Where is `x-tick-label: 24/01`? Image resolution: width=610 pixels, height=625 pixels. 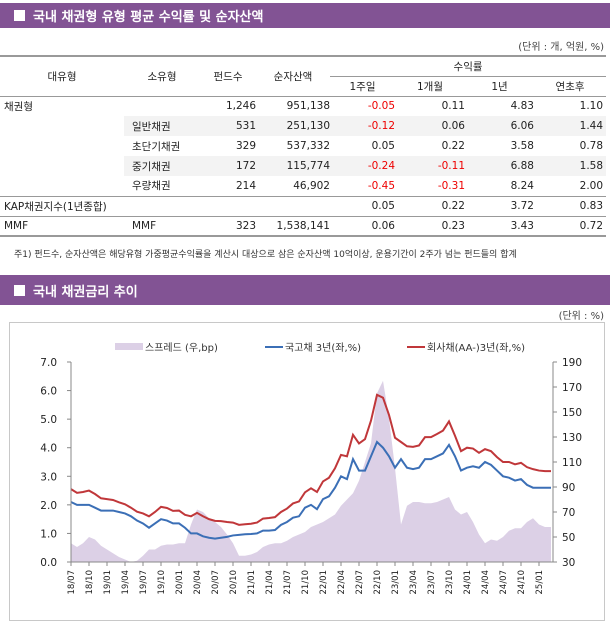 x-tick-label: 24/01 is located at coordinates (468, 582).